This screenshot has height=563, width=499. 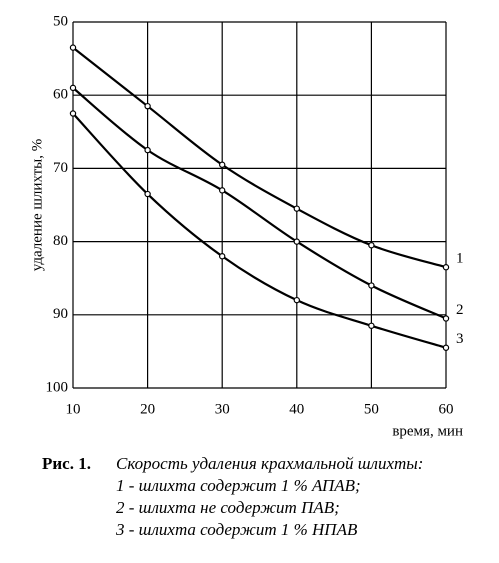 I want to click on caption-line: 3 - шлихта содержит 1 % НПАВ, so click(x=236, y=529).